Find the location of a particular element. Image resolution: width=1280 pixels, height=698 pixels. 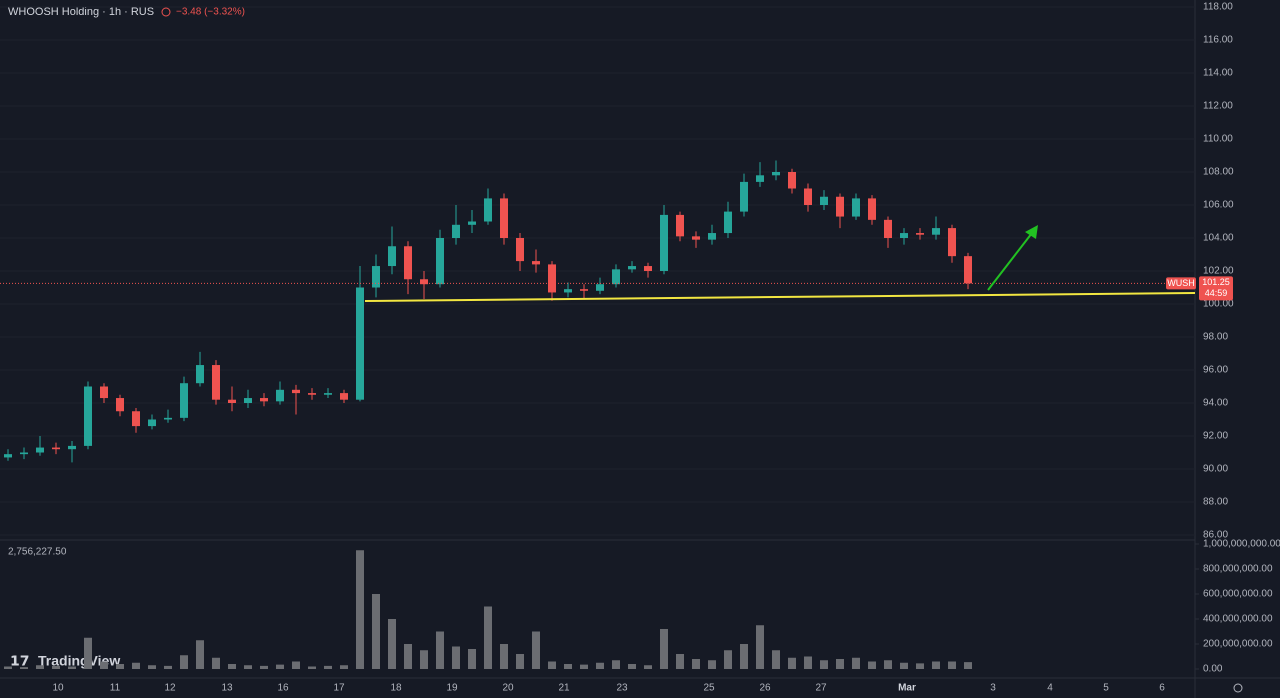

settings-icon is located at coordinates (1238, 688).